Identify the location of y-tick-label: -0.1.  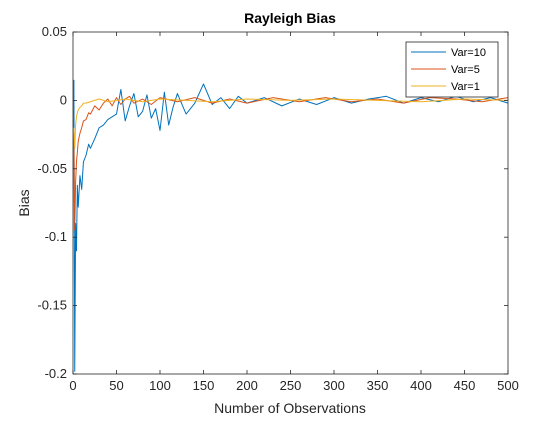
(56, 236).